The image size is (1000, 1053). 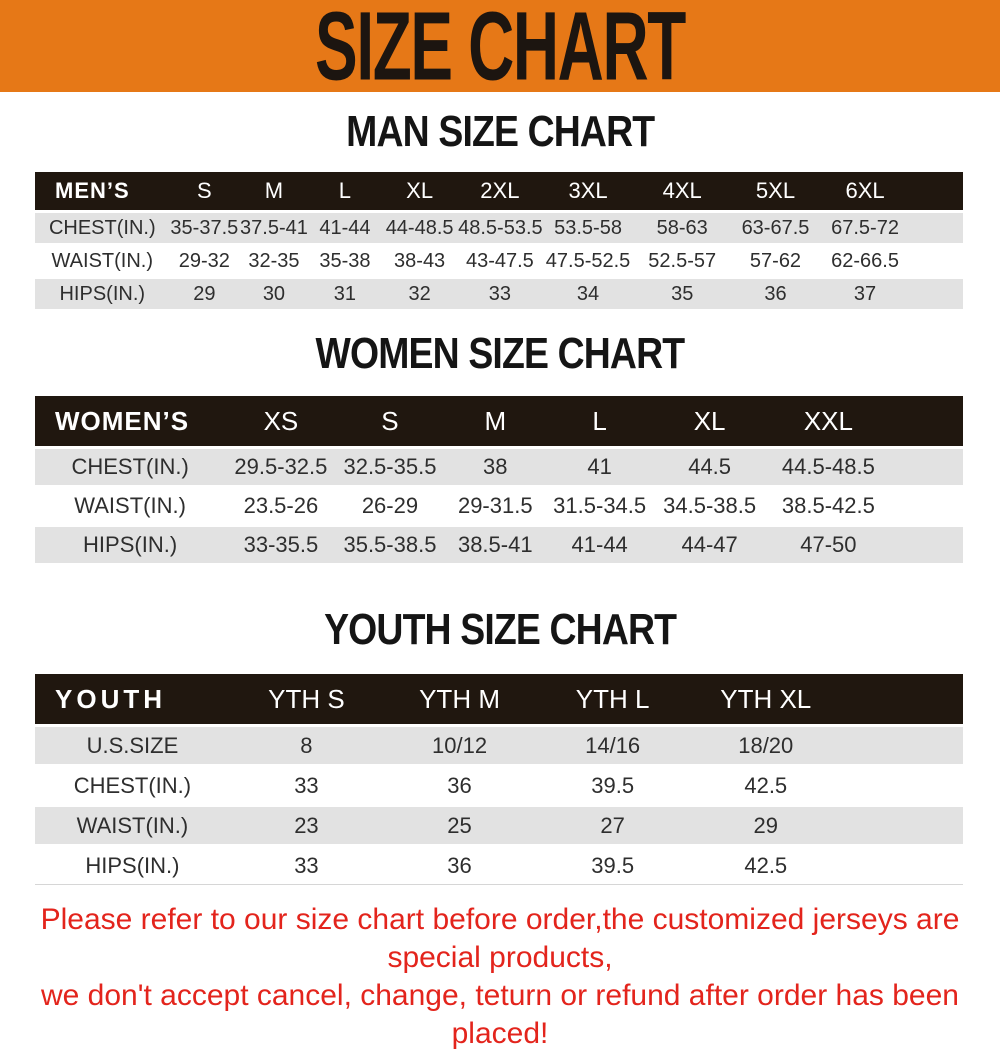 What do you see at coordinates (828, 421) in the screenshot?
I see `size-col-header: XXL` at bounding box center [828, 421].